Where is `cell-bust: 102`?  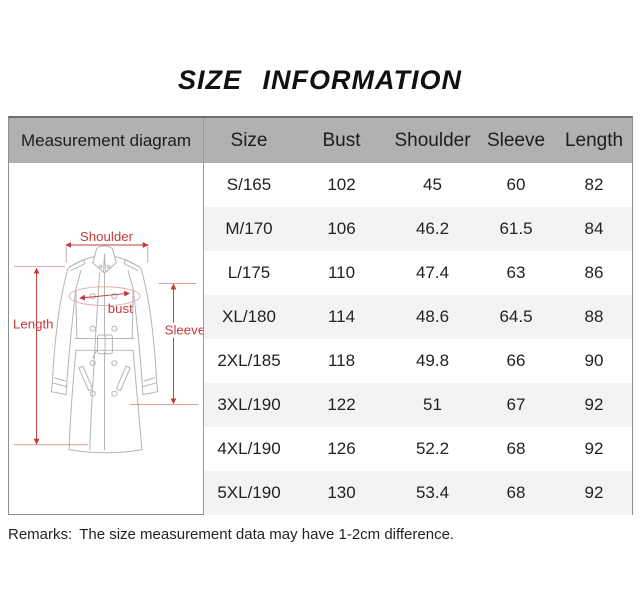 cell-bust: 102 is located at coordinates (341, 184).